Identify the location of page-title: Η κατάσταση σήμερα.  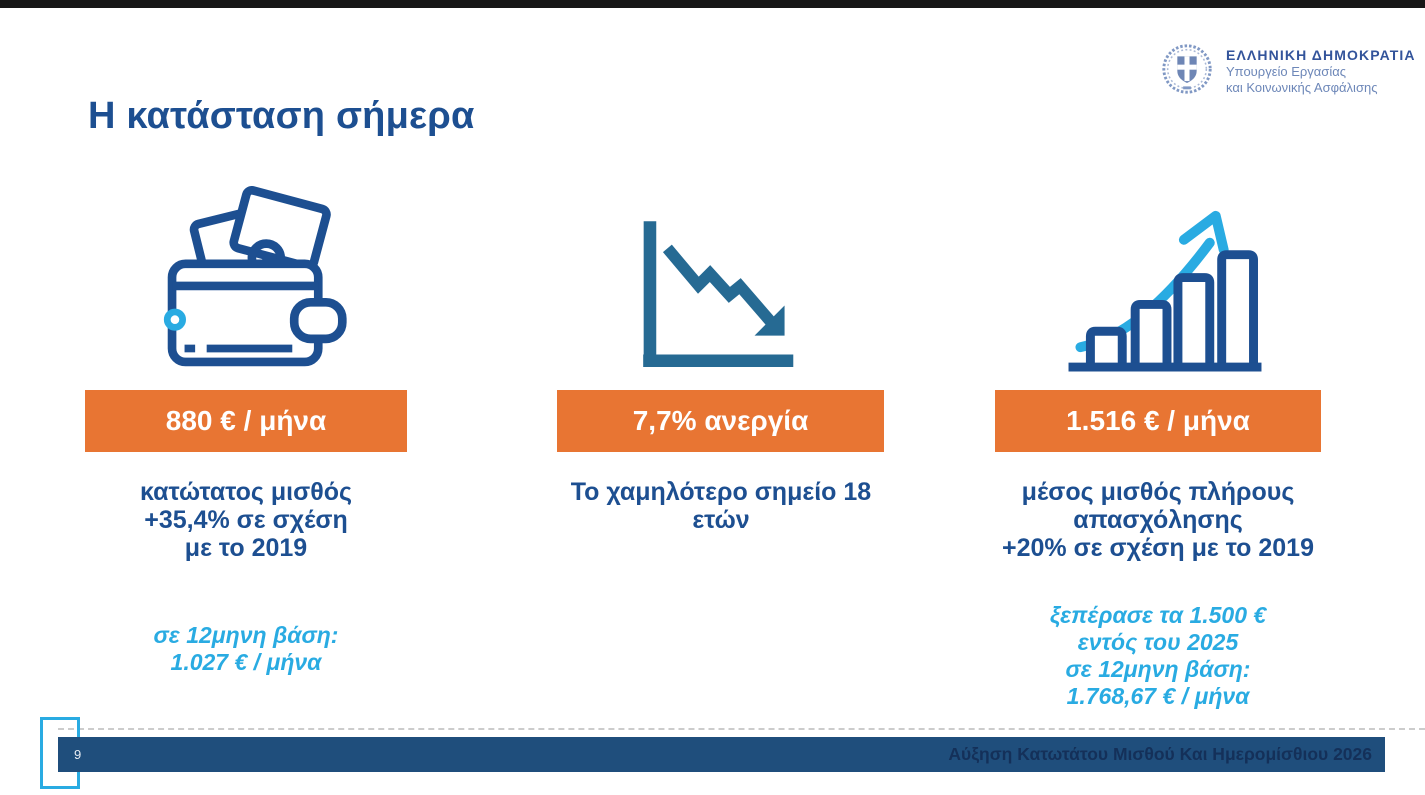
(281, 116).